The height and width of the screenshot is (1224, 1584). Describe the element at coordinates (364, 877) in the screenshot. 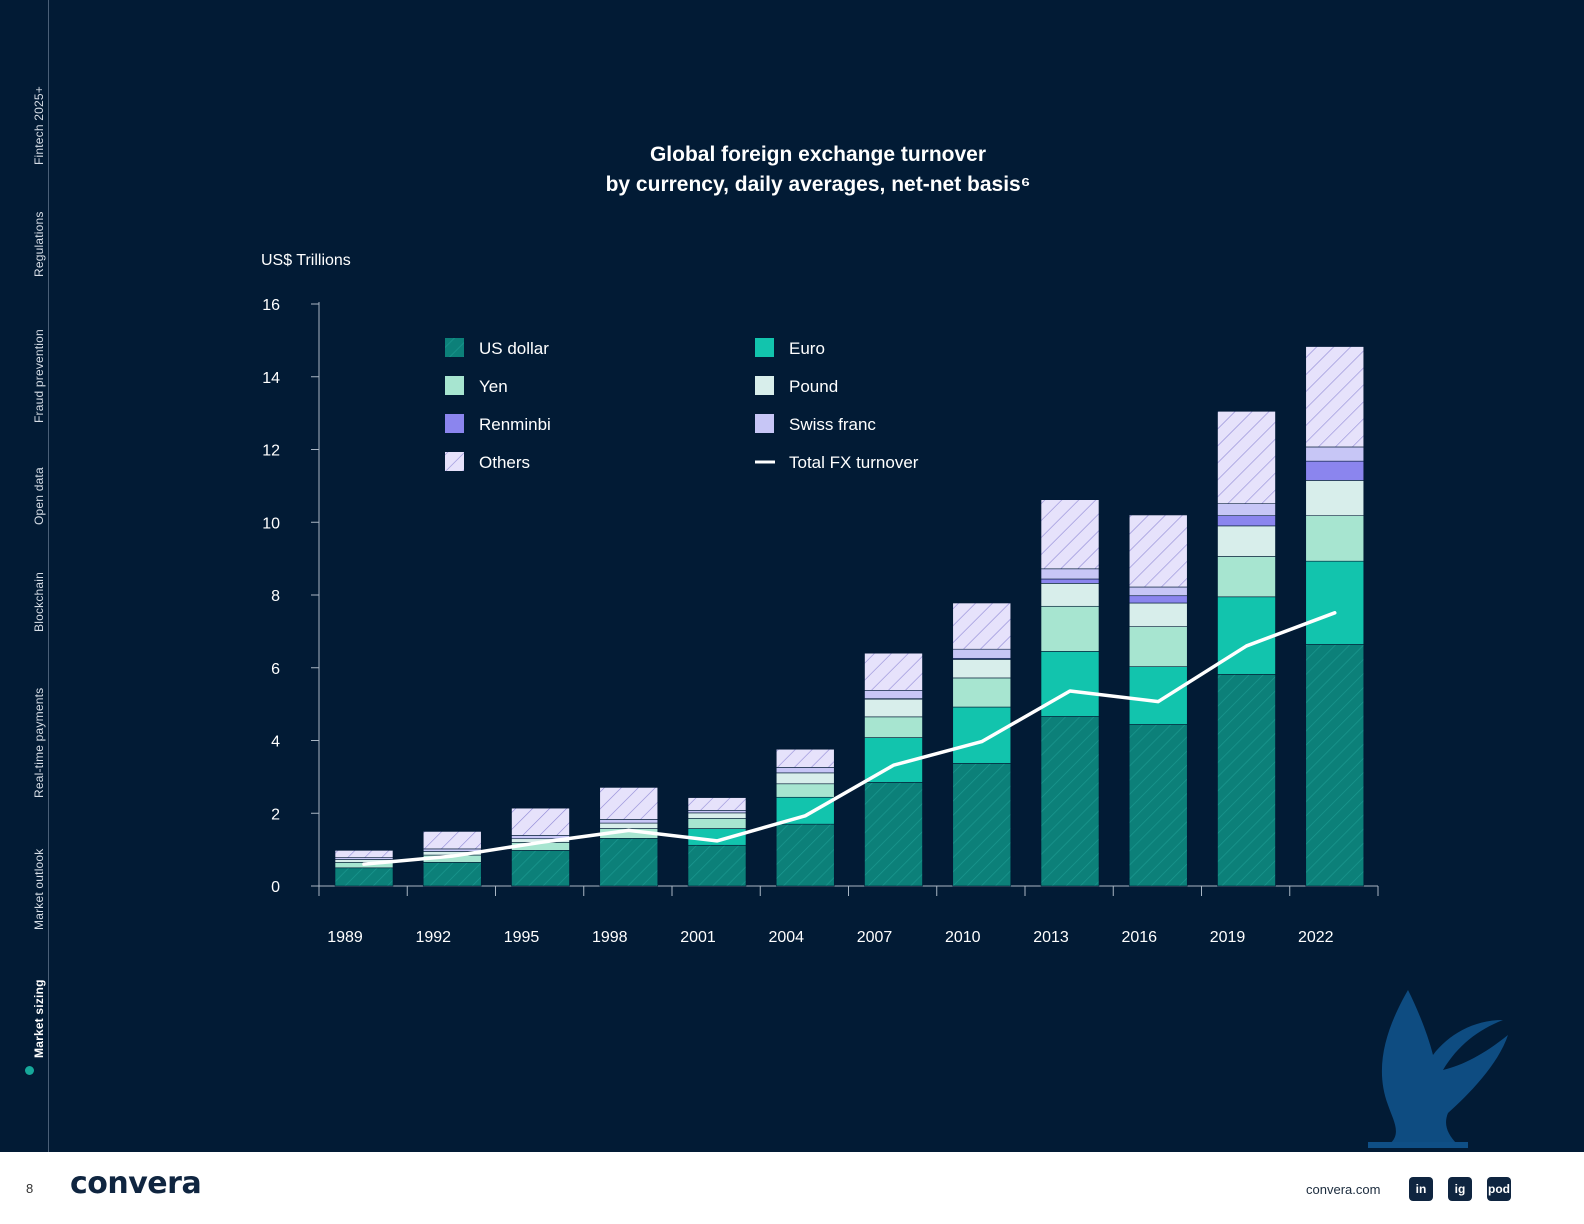

I see `bar-us_dollar-1989` at that location.